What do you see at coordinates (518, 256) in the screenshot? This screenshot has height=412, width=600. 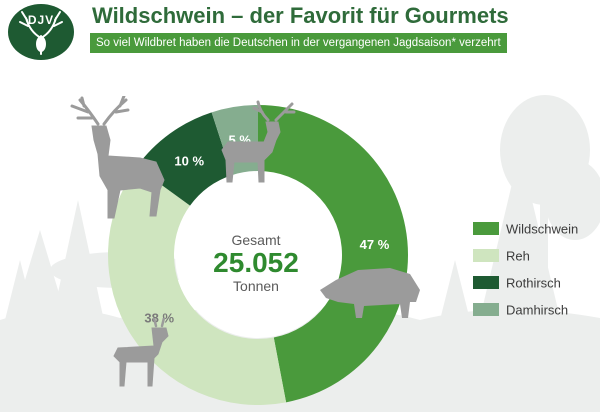 I see `legend-label: Reh` at bounding box center [518, 256].